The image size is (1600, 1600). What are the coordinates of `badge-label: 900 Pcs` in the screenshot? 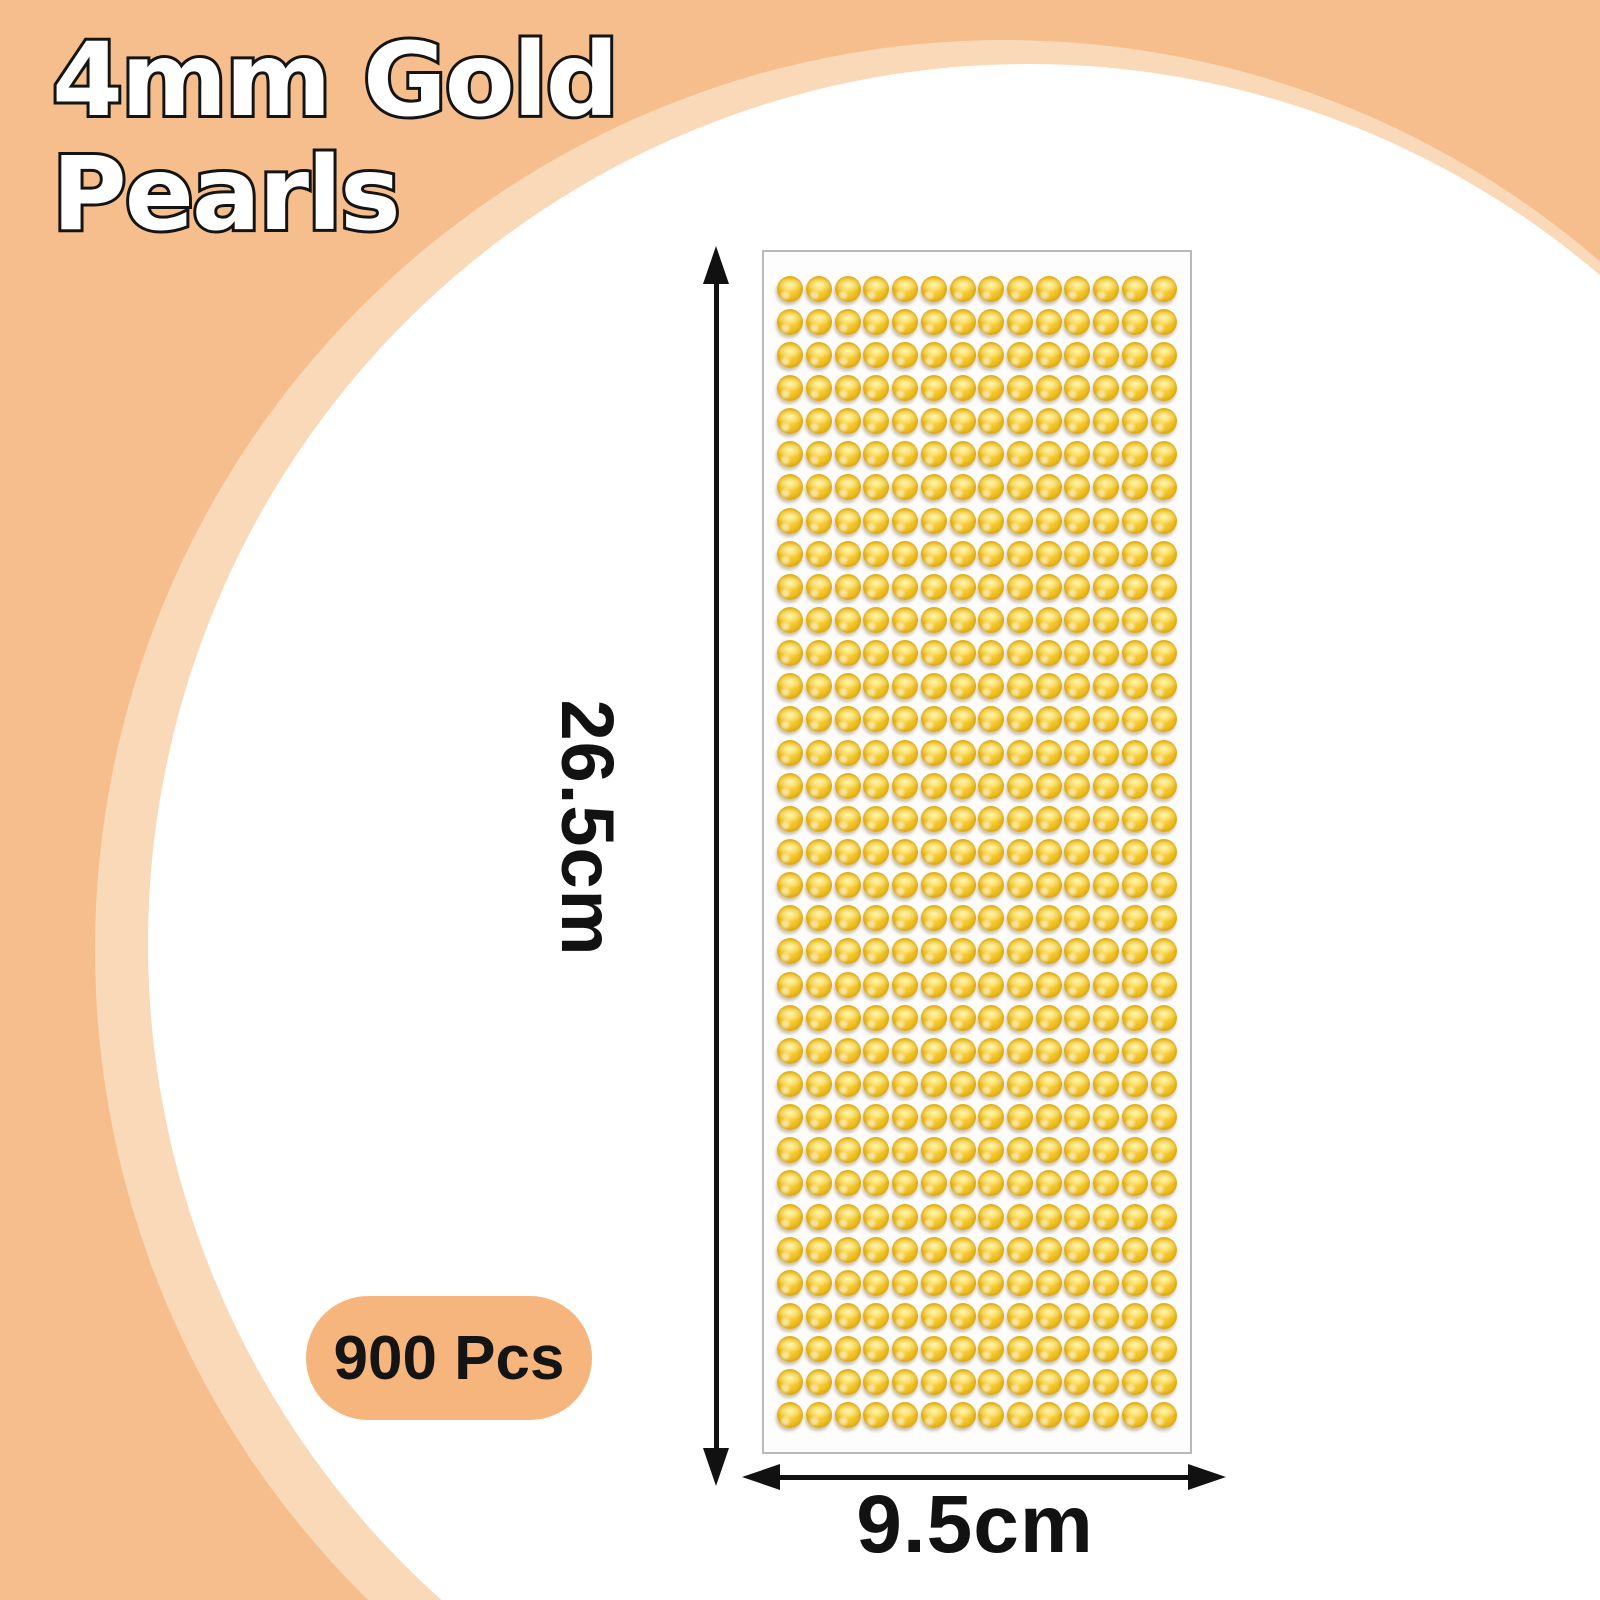 It's located at (449, 1358).